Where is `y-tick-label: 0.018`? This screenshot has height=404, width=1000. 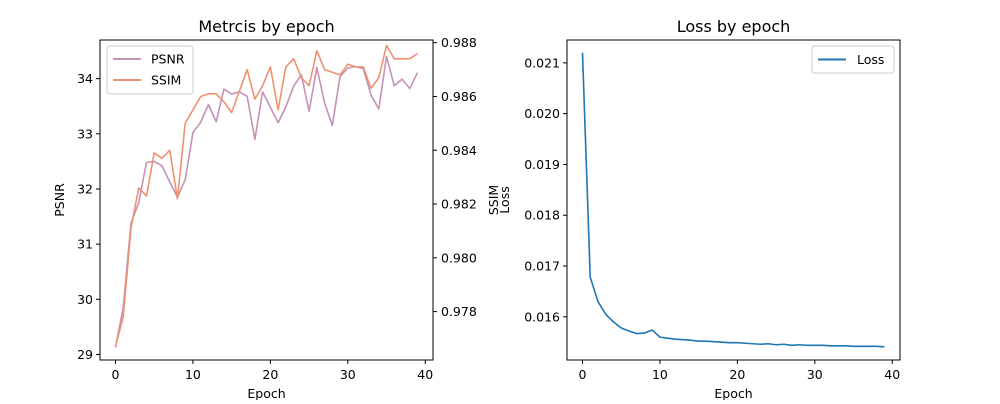 y-tick-label: 0.018 is located at coordinates (542, 215).